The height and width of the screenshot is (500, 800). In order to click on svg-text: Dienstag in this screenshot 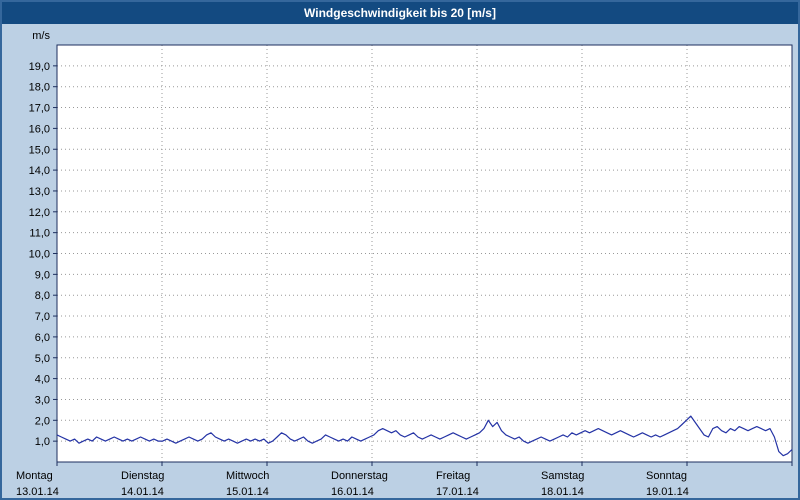, I will do `click(142, 476)`.